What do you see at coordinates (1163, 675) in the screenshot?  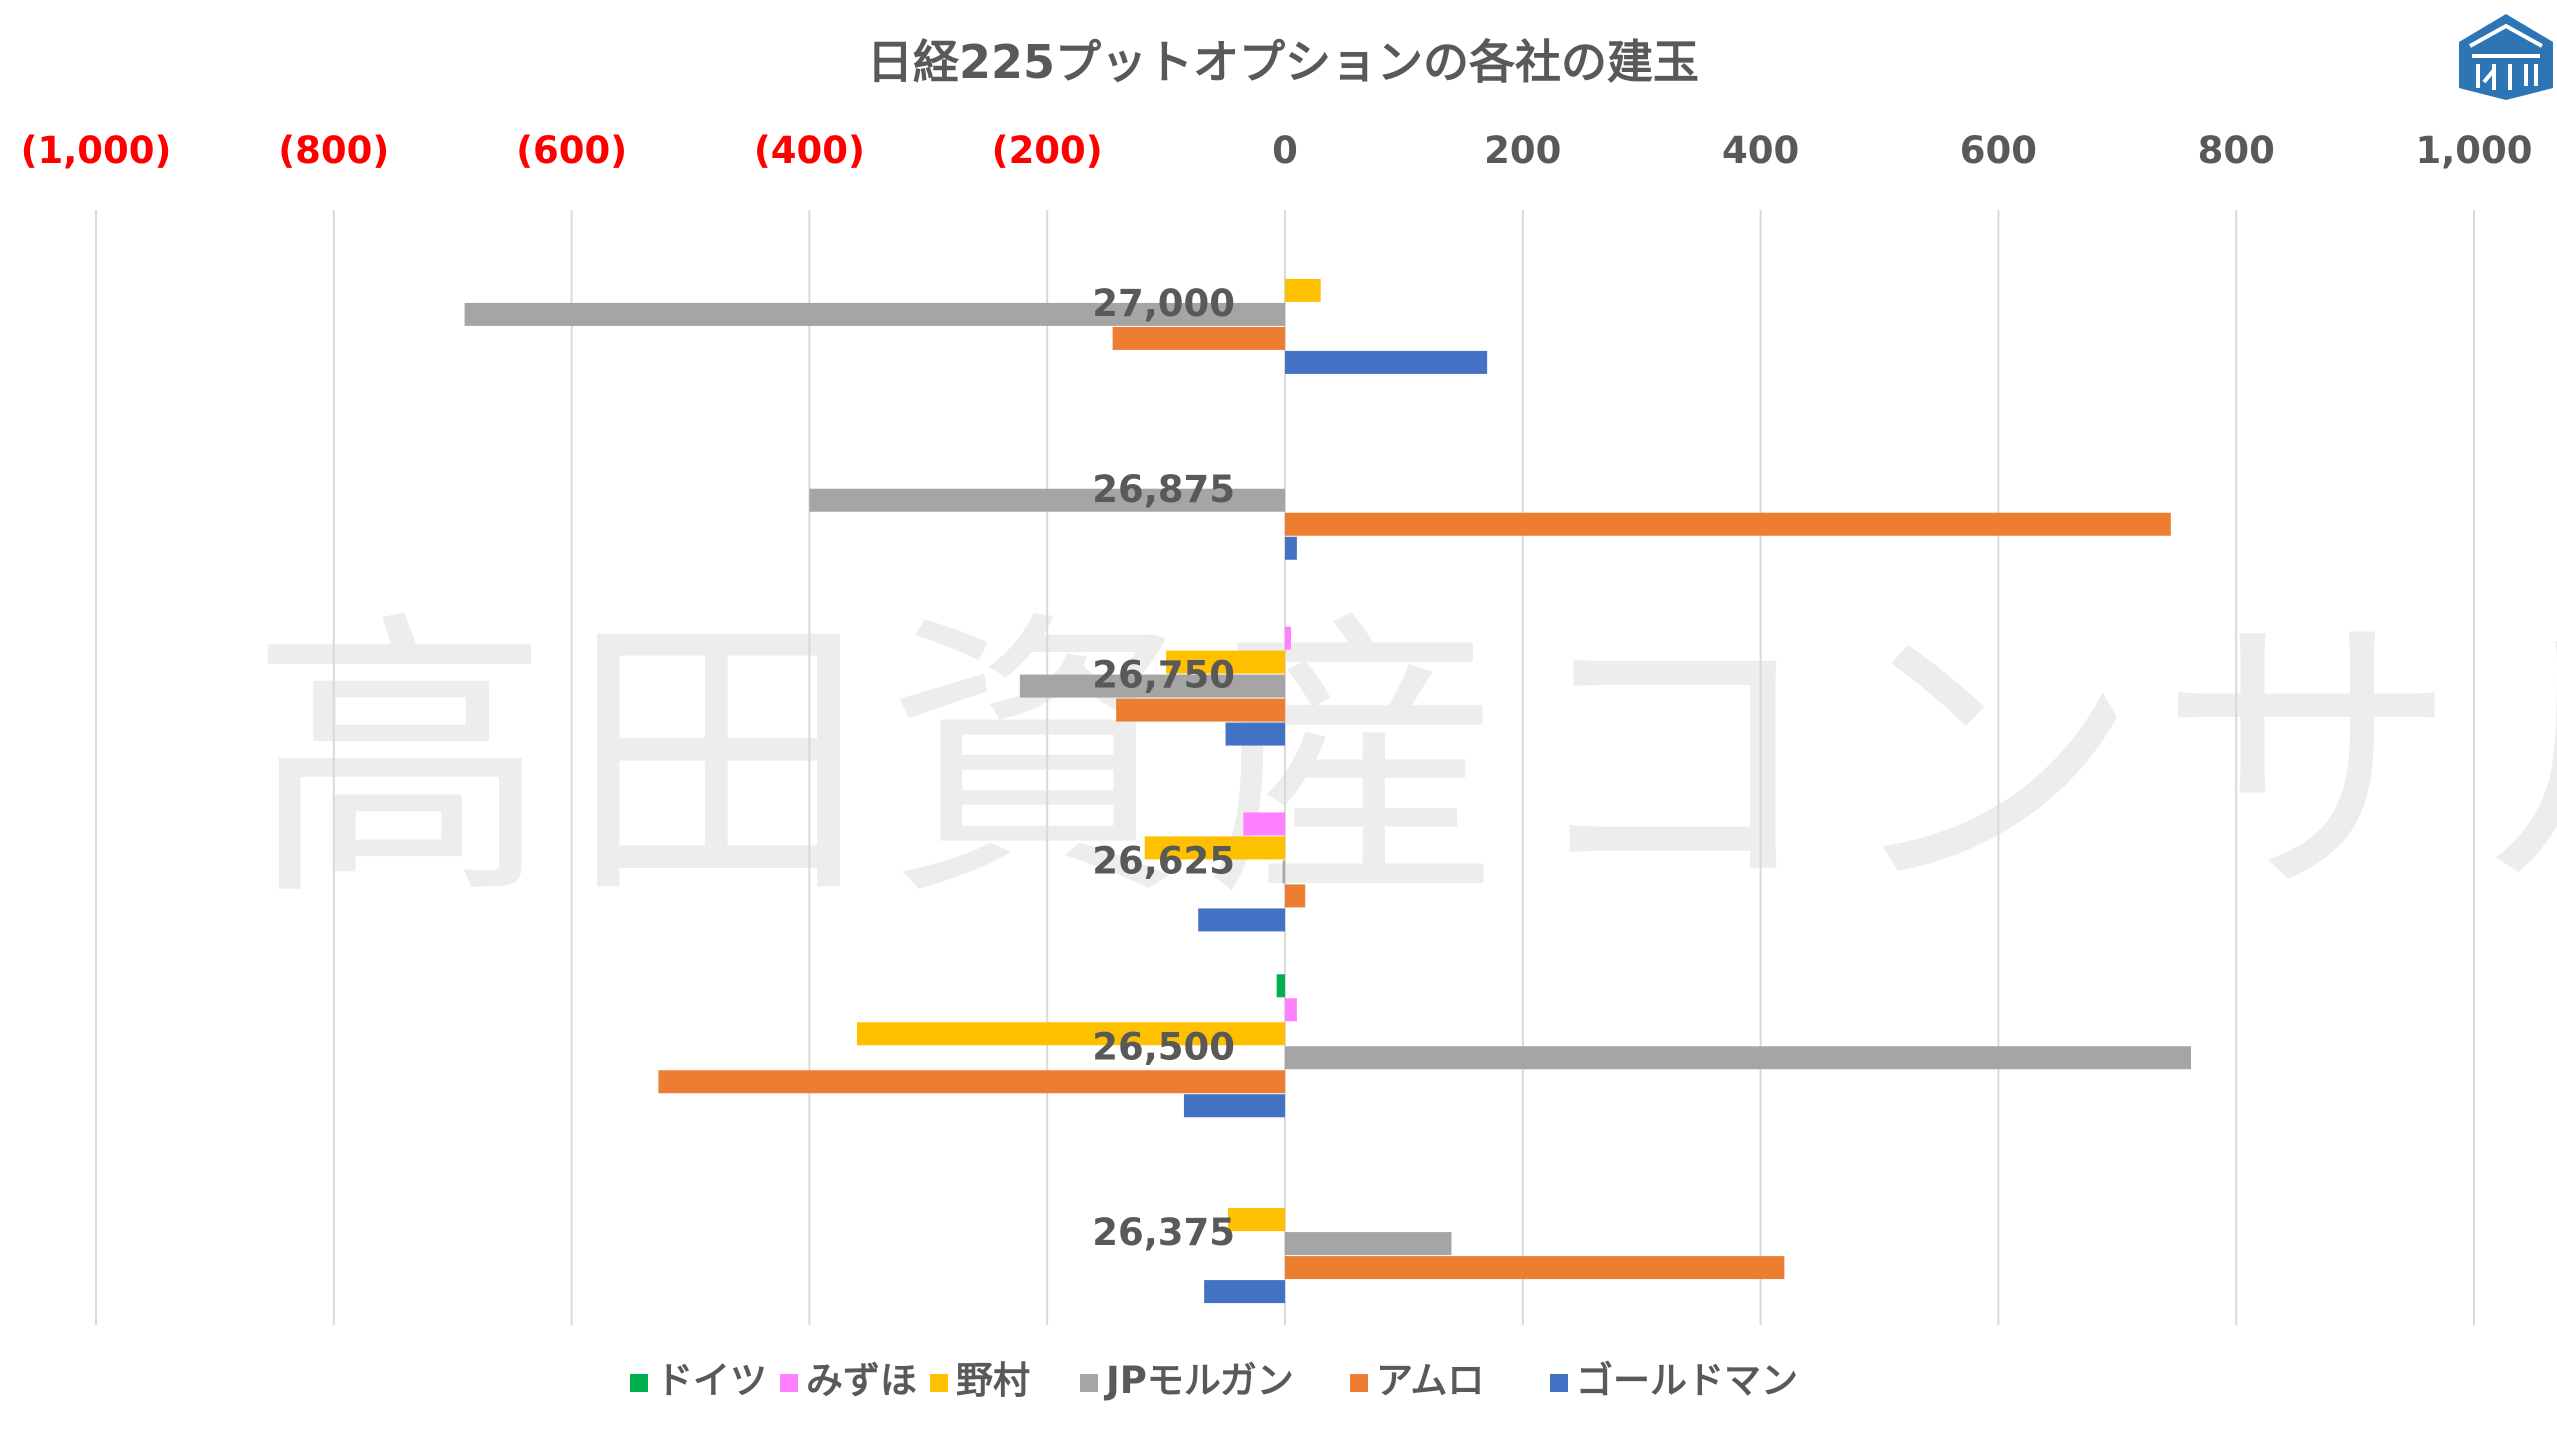 I see `category-label: 26,750` at bounding box center [1163, 675].